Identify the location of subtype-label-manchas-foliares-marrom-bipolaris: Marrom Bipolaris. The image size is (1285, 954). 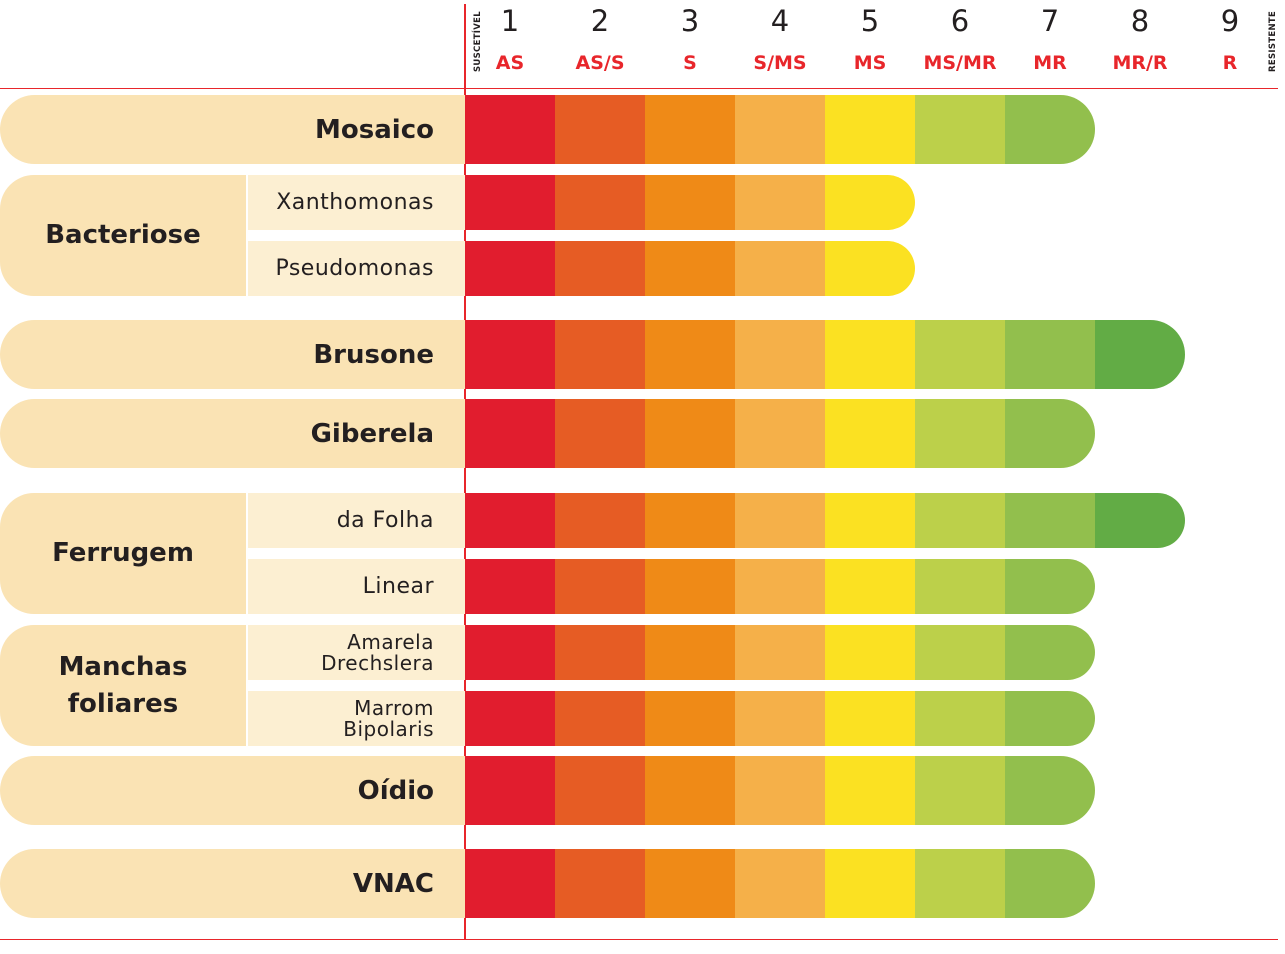
(388, 718).